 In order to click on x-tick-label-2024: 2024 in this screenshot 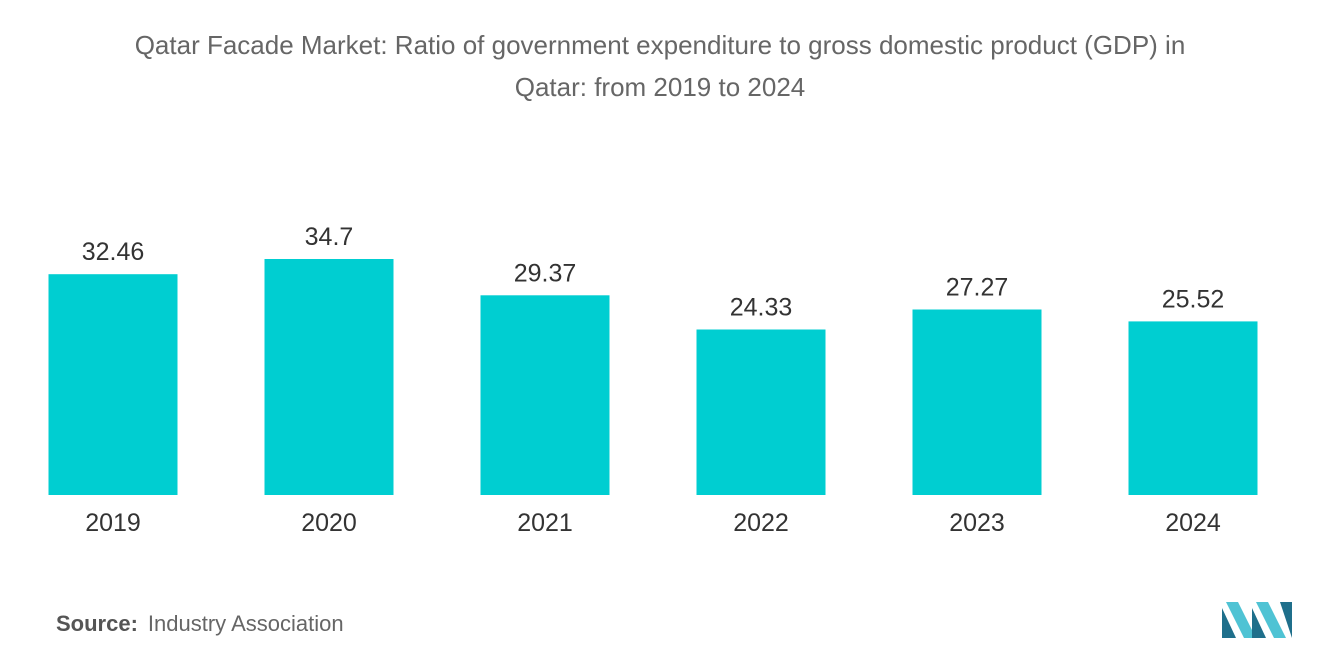, I will do `click(1193, 523)`.